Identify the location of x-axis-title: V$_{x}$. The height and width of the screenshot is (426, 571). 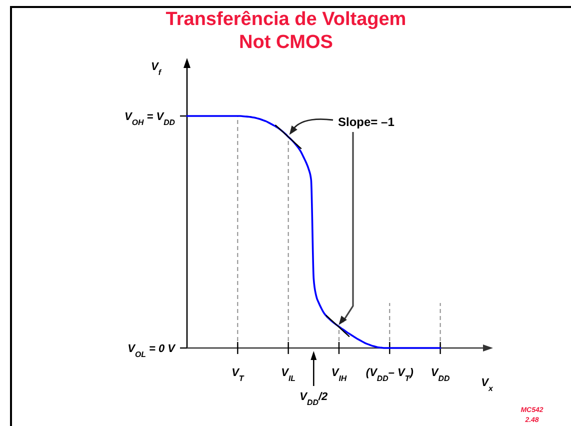
(487, 384).